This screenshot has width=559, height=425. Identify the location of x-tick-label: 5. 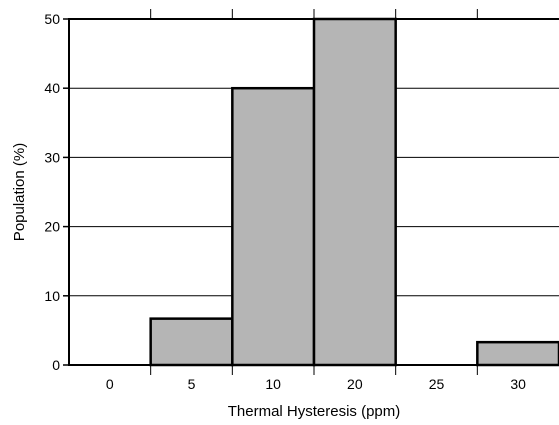
(192, 384).